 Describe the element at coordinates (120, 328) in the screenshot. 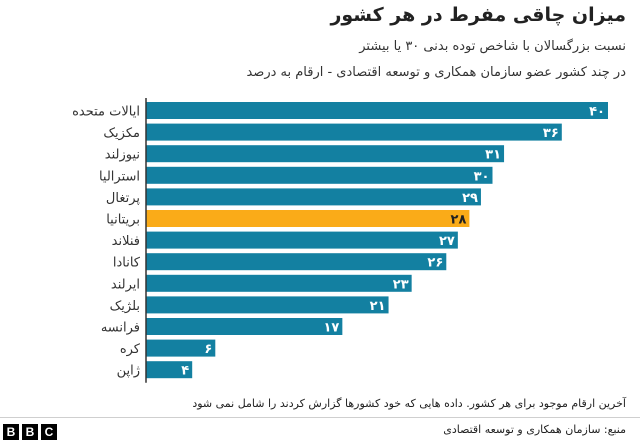

I see `category-label: فرانسه` at that location.